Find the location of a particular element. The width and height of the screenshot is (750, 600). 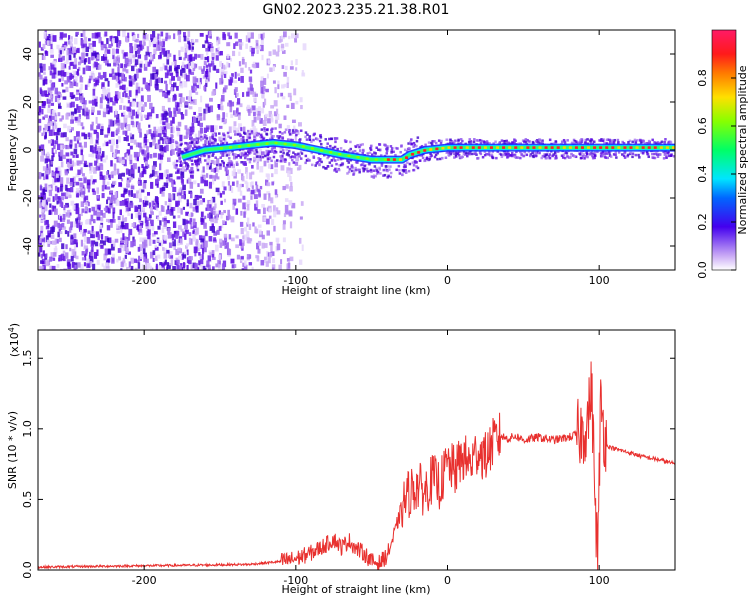

y-tick-label: 40 is located at coordinates (27, 54).